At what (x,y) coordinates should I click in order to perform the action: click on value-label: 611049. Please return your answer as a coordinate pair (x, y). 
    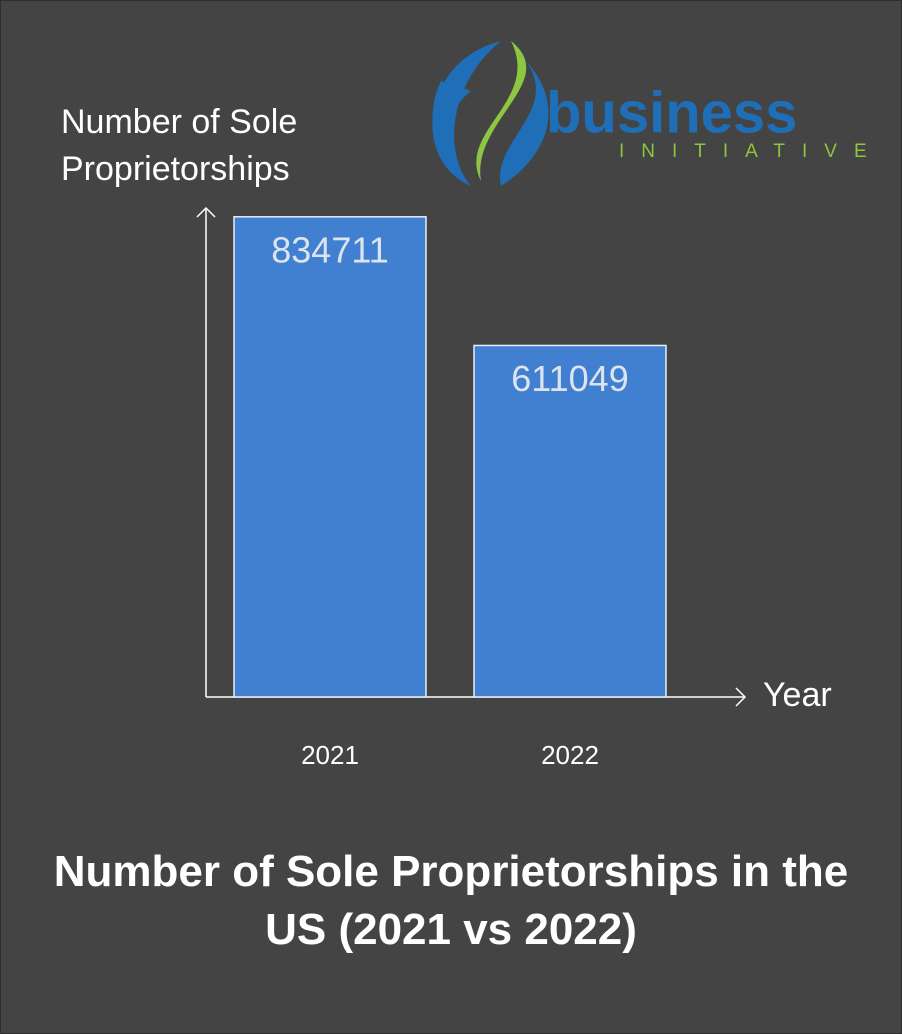
    Looking at the image, I should click on (569, 378).